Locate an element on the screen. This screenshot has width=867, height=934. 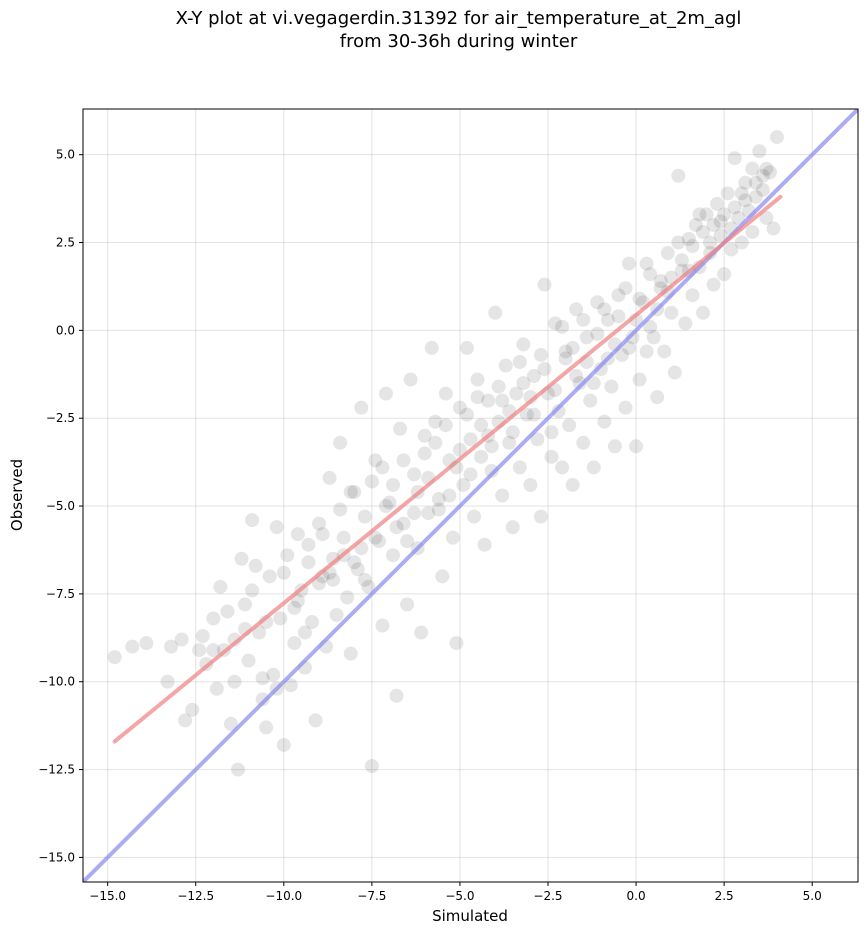
y-tick-label: −7.5 is located at coordinates (60, 594).